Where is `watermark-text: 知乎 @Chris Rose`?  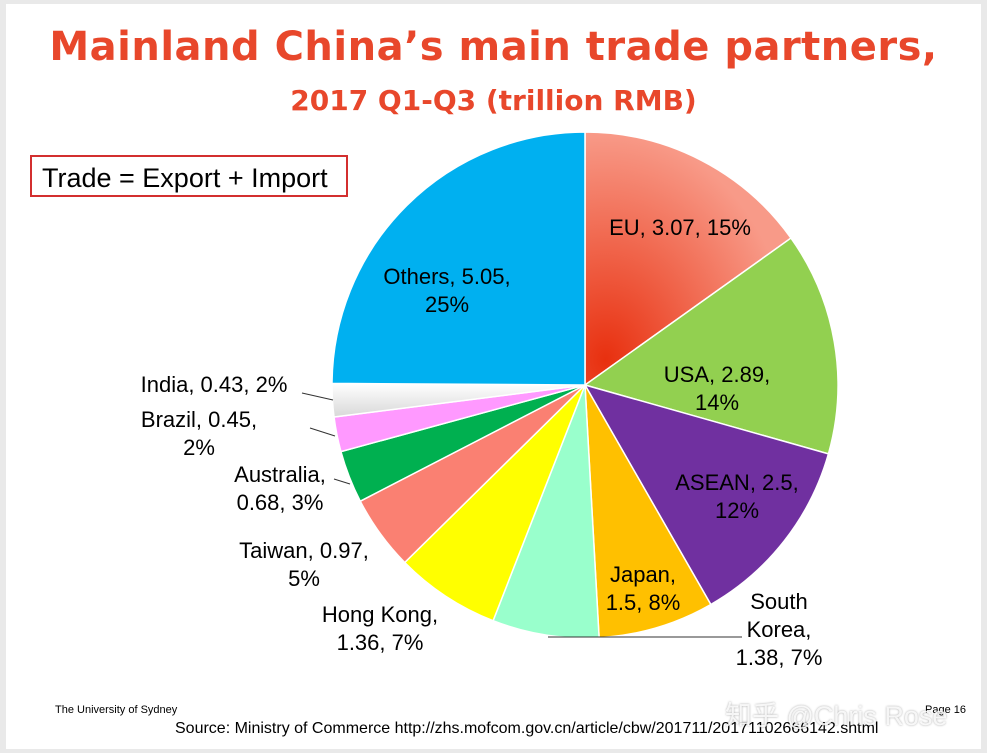
watermark-text: 知乎 @Chris Rose is located at coordinates (836, 716).